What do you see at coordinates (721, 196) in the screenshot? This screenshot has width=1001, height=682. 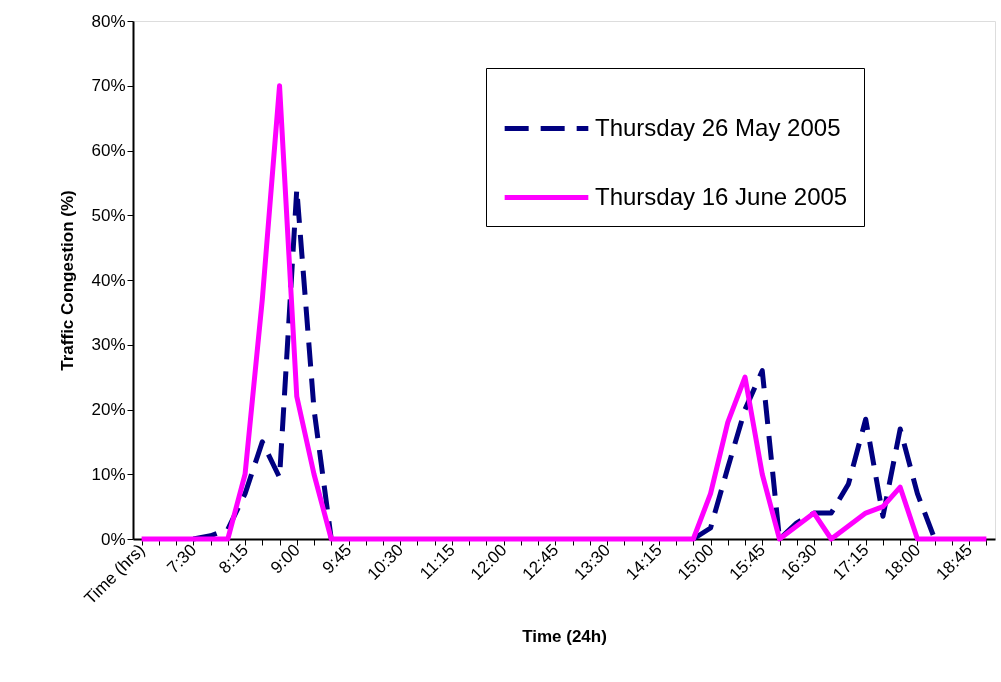 I see `legend-label: Thursday 16 June 2005` at bounding box center [721, 196].